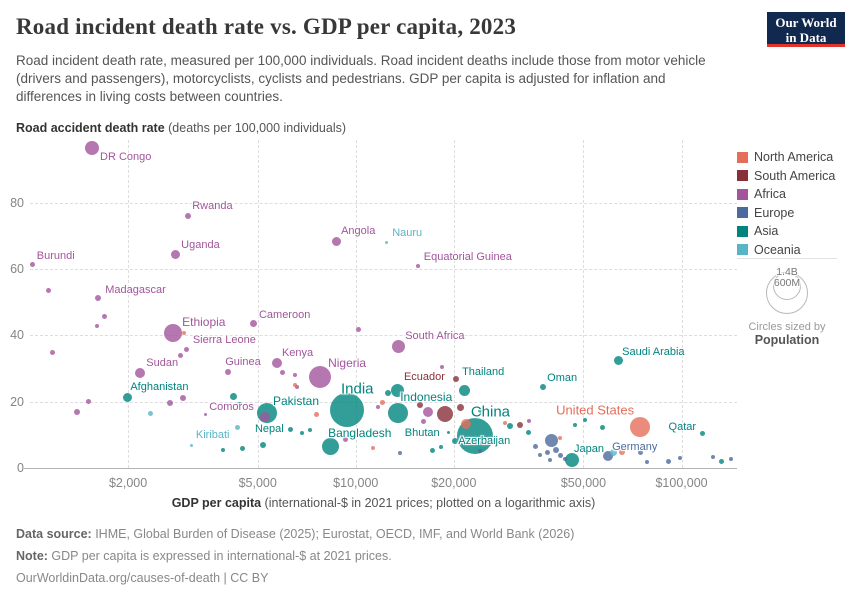  Describe the element at coordinates (467, 256) in the screenshot. I see `country-label-equatorial-guinea: Equatorial Guinea` at that location.